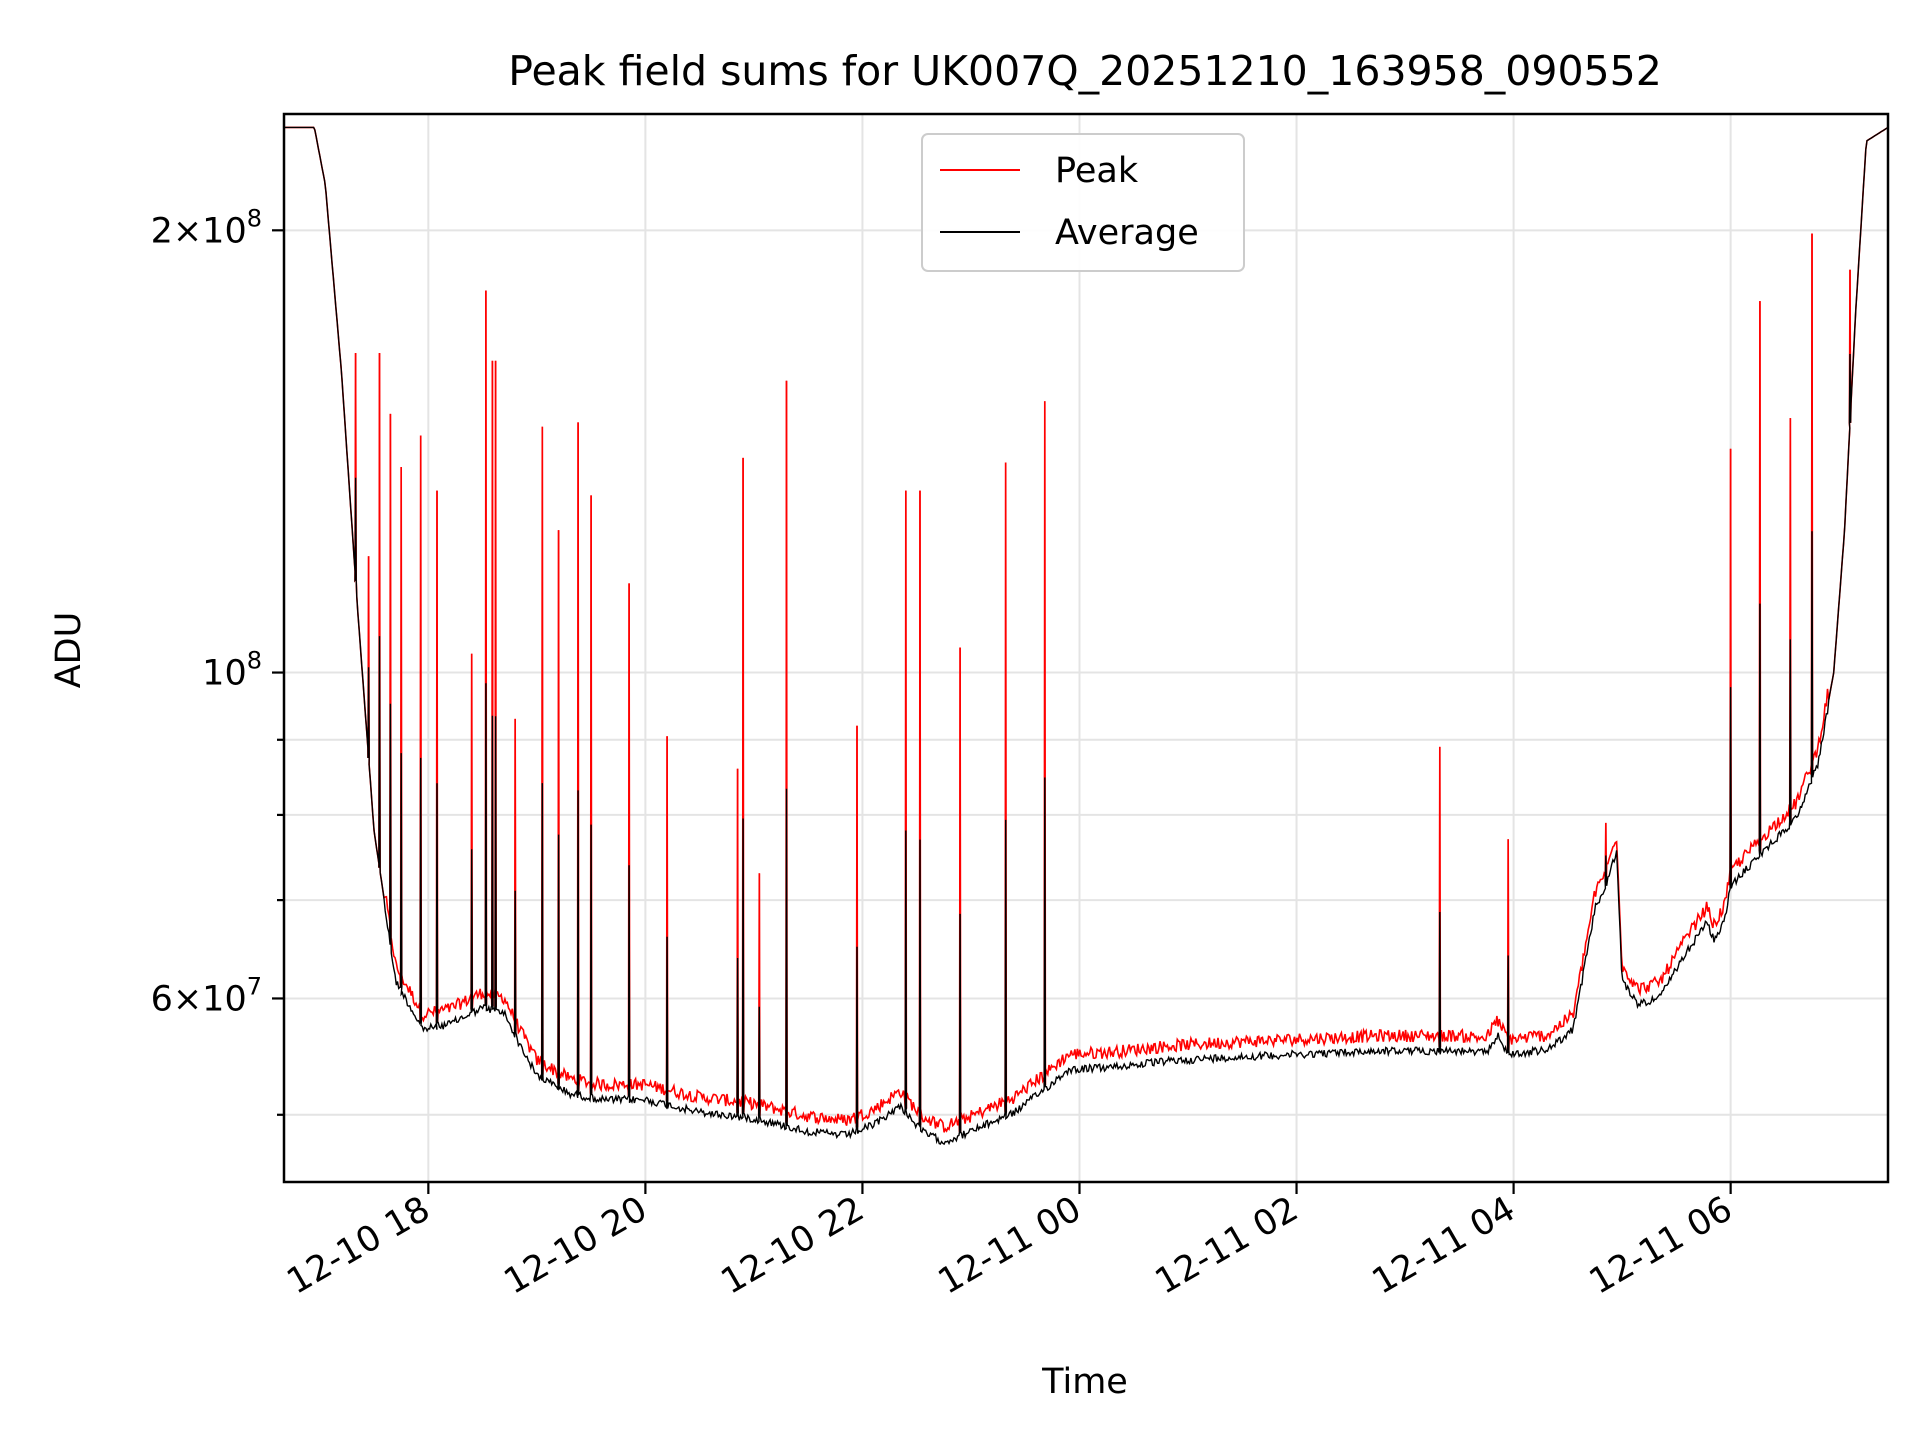  Describe the element at coordinates (69, 650) in the screenshot. I see `y-axis-label: ADU` at that location.